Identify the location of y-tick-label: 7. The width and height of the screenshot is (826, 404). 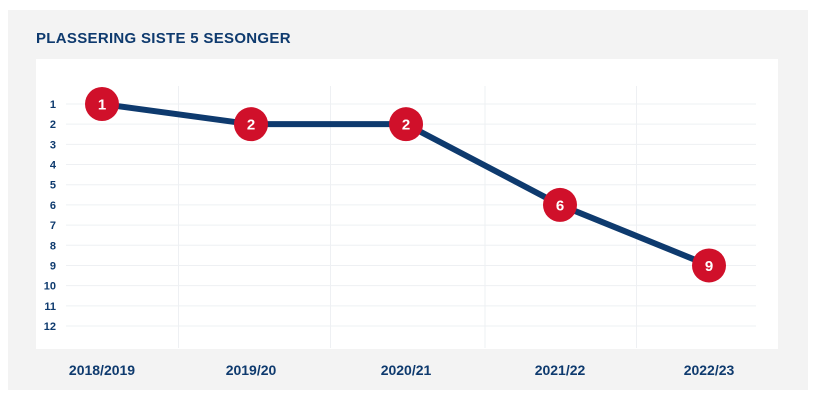
(53, 226).